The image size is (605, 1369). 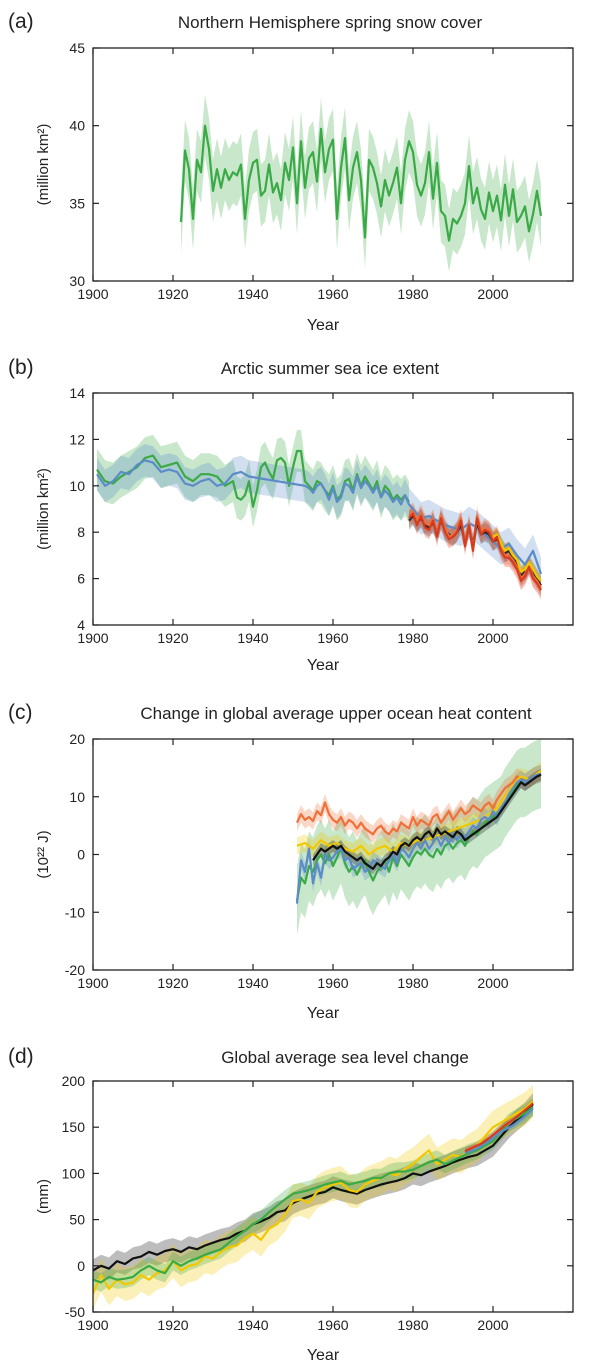 I want to click on panel-label: (d), so click(x=21, y=1056).